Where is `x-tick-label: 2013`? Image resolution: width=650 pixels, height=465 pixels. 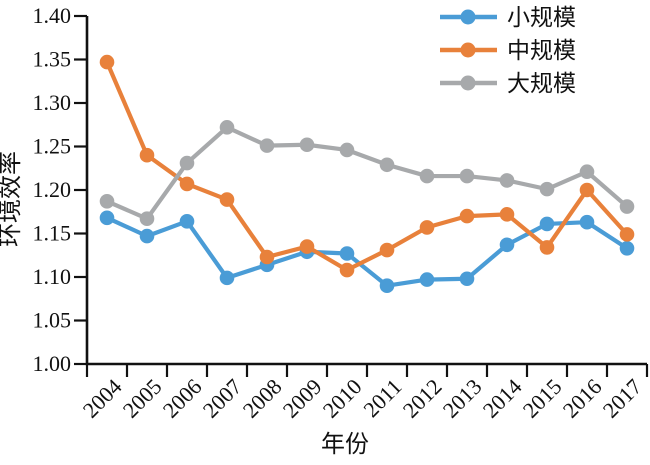 x-tick-label: 2013 is located at coordinates (462, 398).